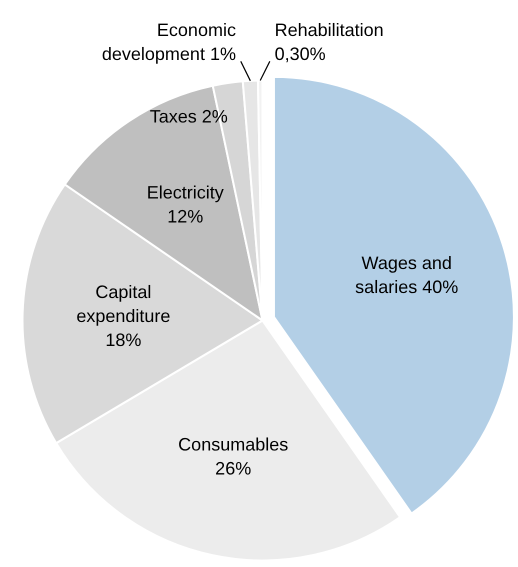  Describe the element at coordinates (123, 340) in the screenshot. I see `data-label: 18%` at that location.